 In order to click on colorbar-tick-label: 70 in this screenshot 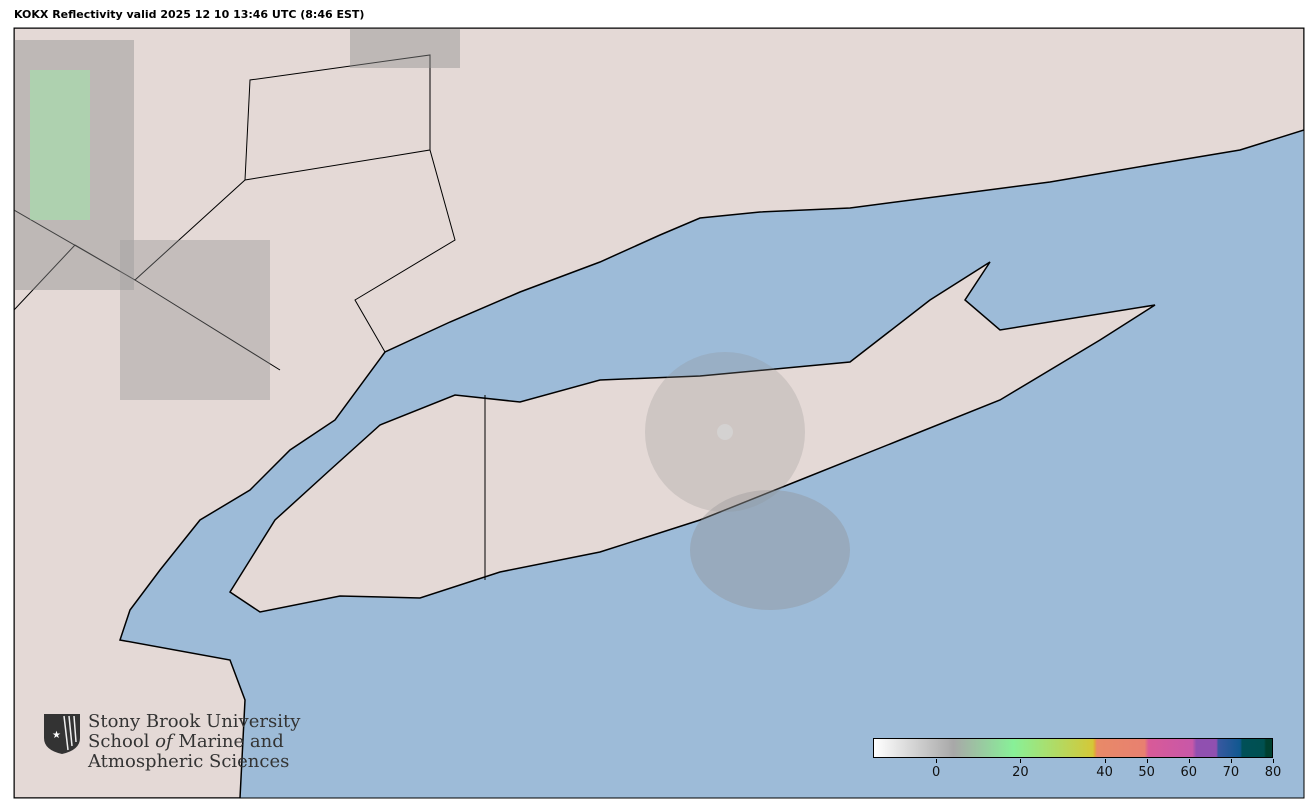, I will do `click(1231, 772)`.